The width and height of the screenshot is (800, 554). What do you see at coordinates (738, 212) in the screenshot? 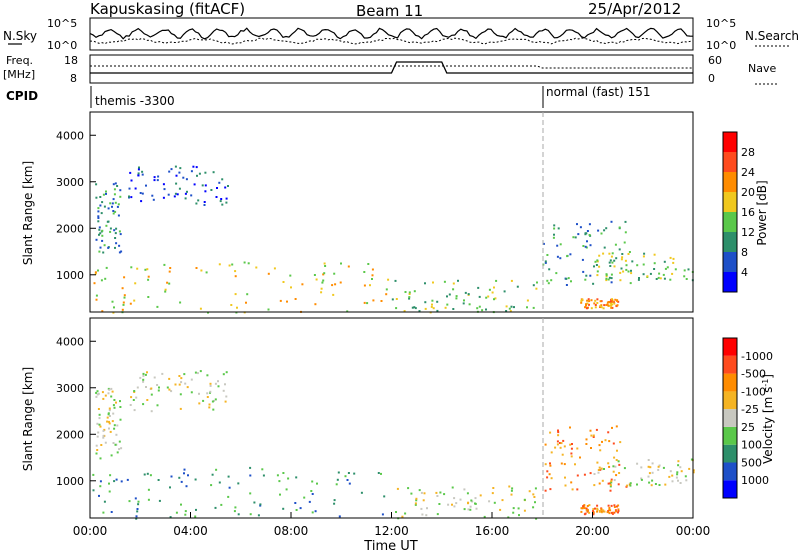
I see `power-colorbar: 4 8 12 16 20 24 28` at bounding box center [738, 212].